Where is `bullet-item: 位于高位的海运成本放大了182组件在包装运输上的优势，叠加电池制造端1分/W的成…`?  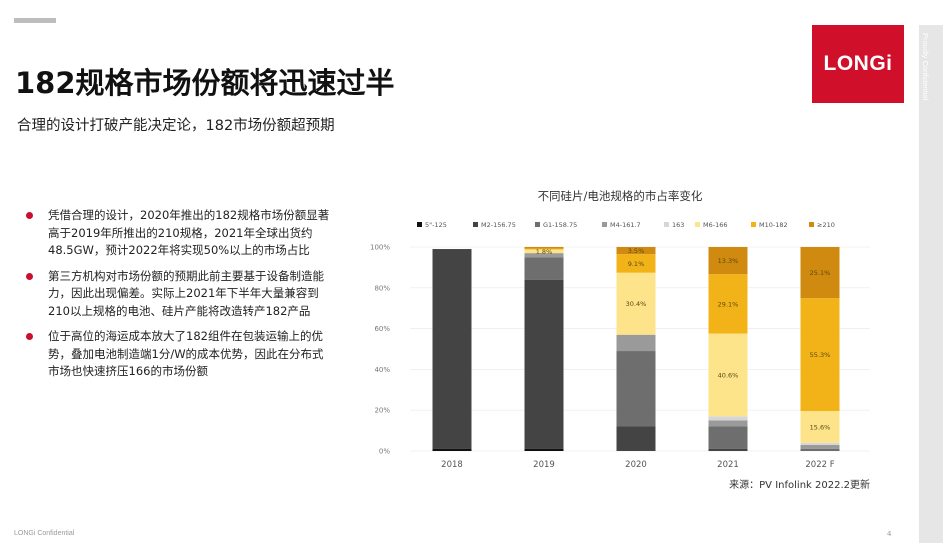
bullet-item: 位于高位的海运成本放大了182组件在包装运输上的优势，叠加电池制造端1分/W的成… is located at coordinates (177, 354).